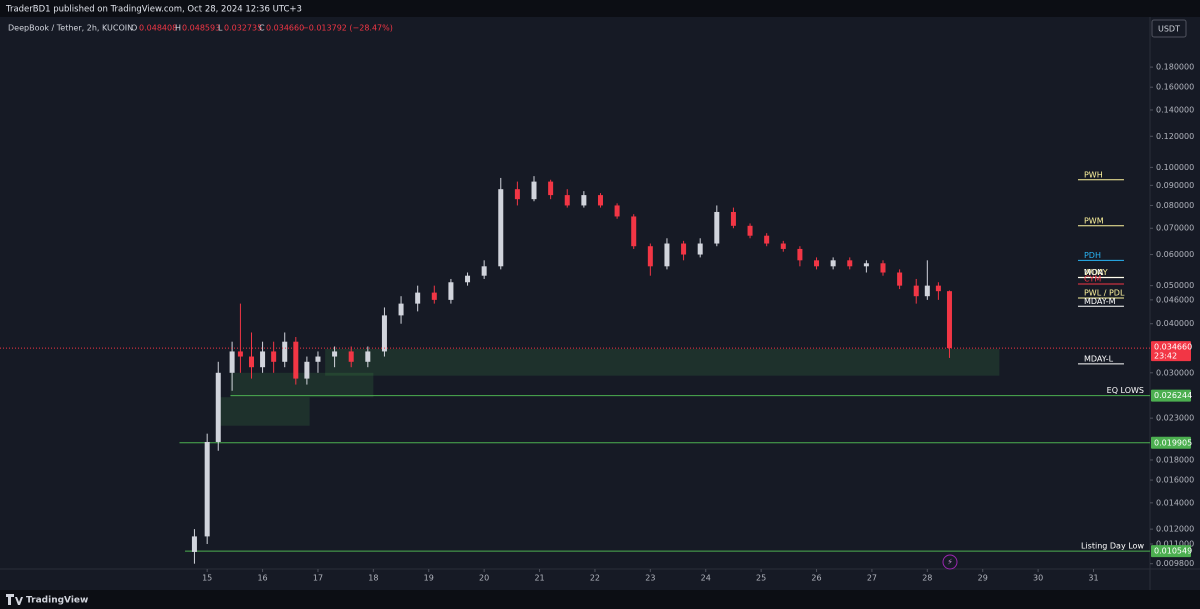  What do you see at coordinates (1175, 136) in the screenshot?
I see `y-tick-label: 0.120000` at bounding box center [1175, 136].